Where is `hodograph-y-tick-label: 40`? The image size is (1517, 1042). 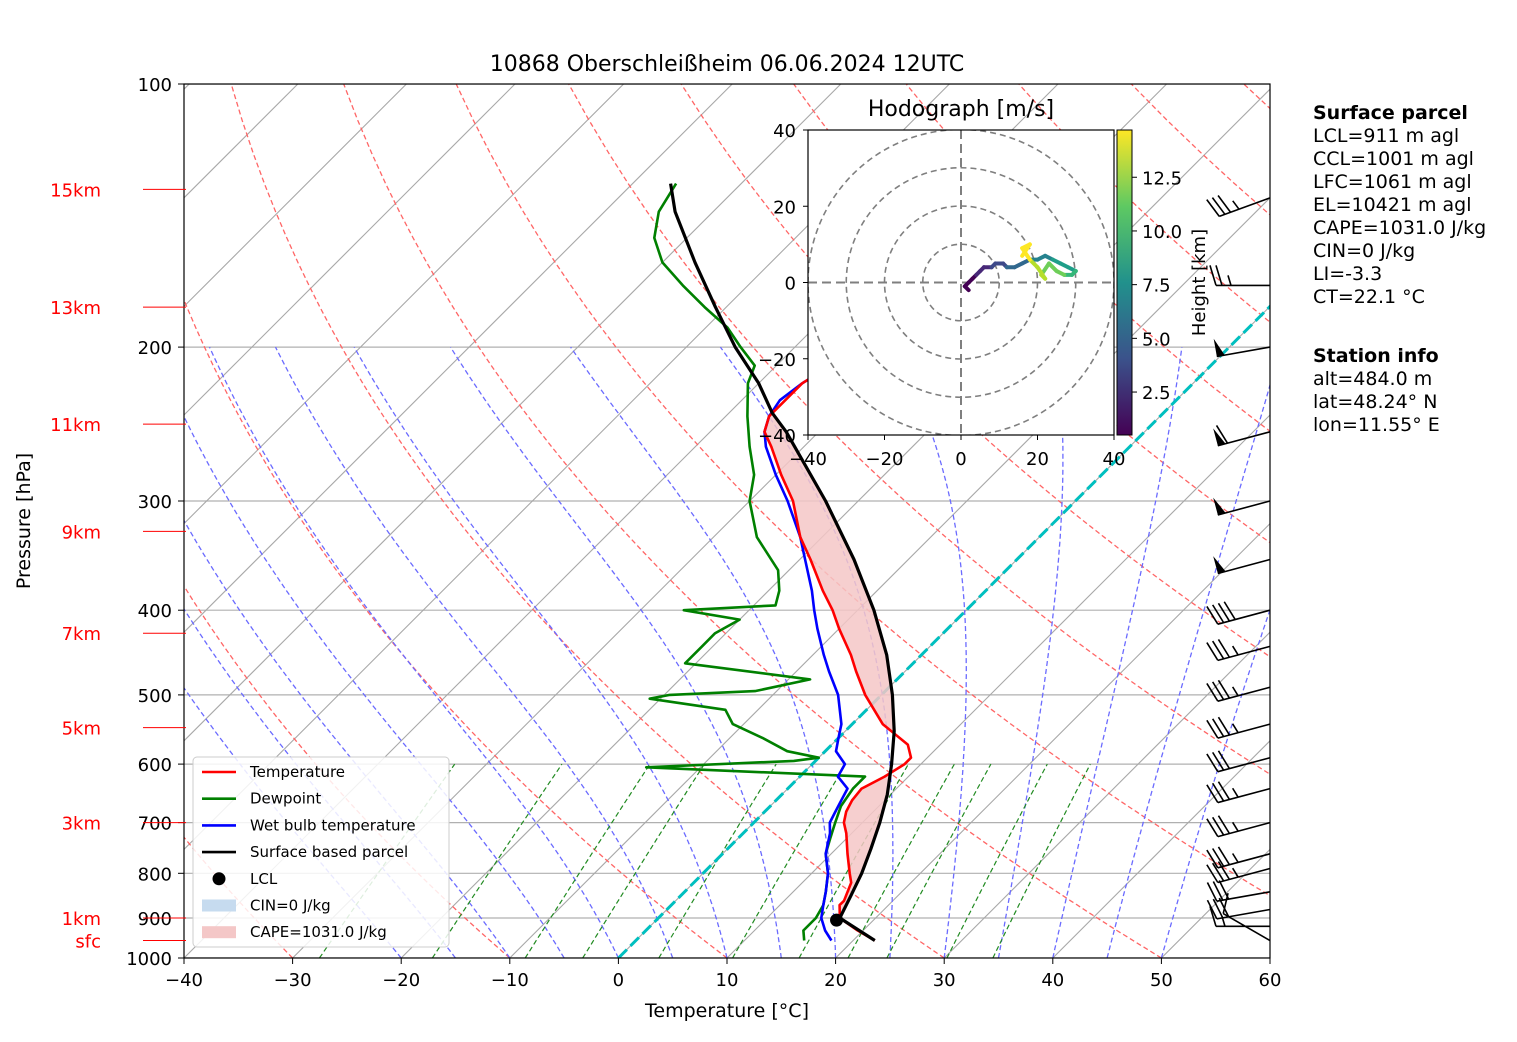
hodograph-y-tick-label: 40 is located at coordinates (784, 131).